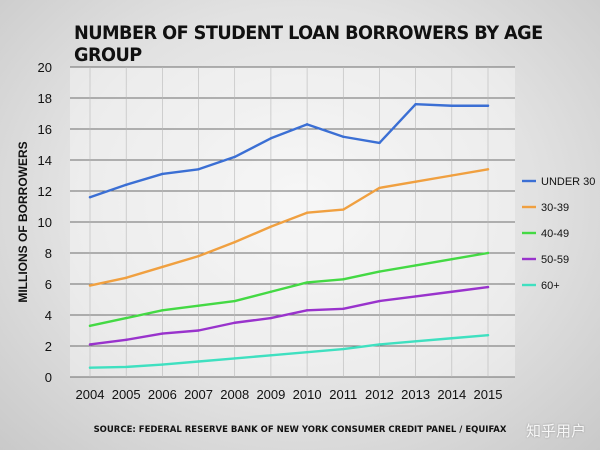 Image resolution: width=600 pixels, height=450 pixels. Describe the element at coordinates (555, 234) in the screenshot. I see `legend-label: 40-49` at that location.